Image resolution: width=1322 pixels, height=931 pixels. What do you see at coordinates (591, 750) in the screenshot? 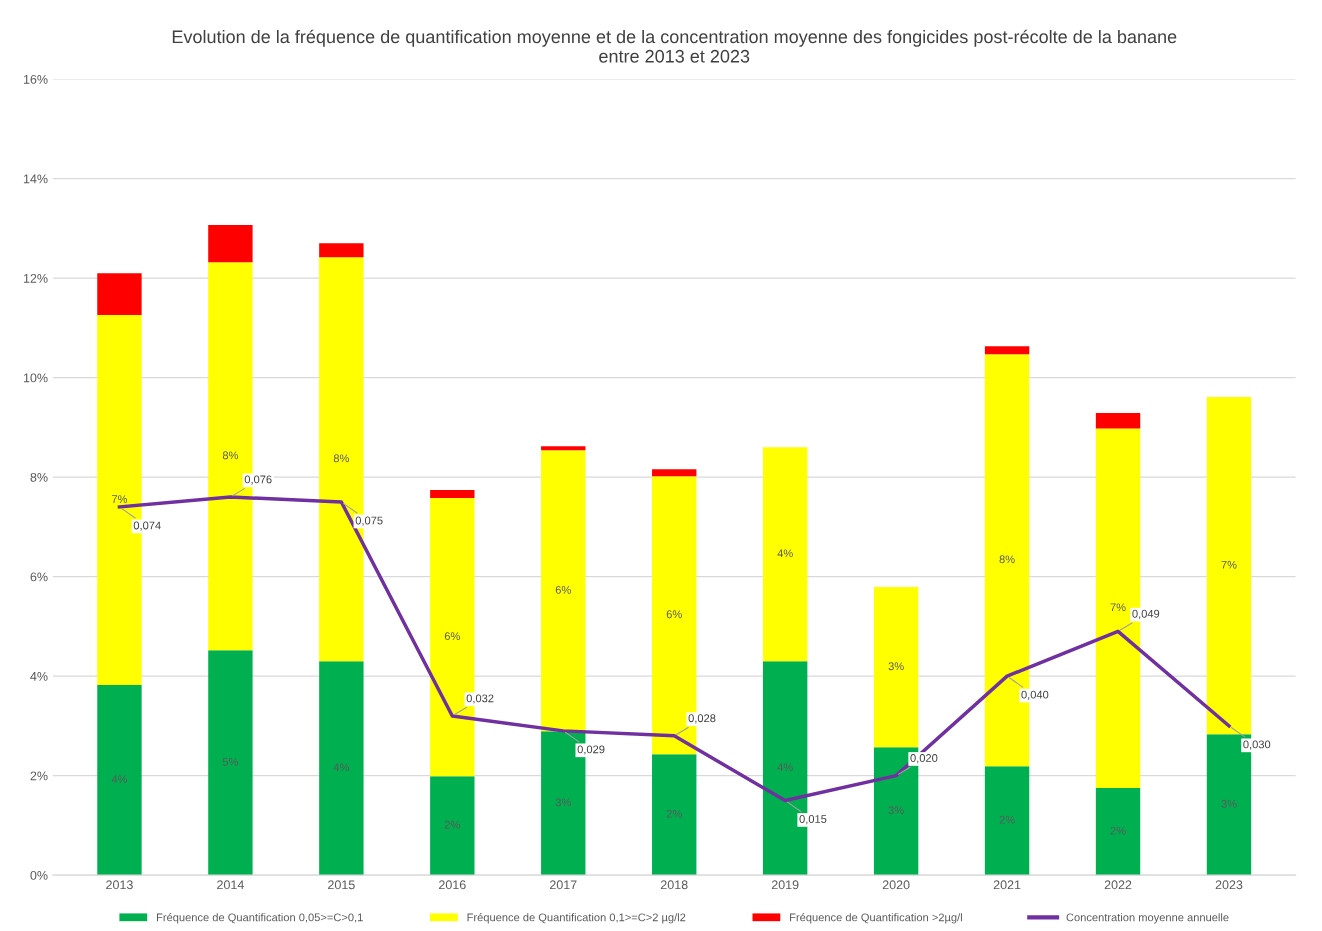
I see `data-label: 0,029` at bounding box center [591, 750].